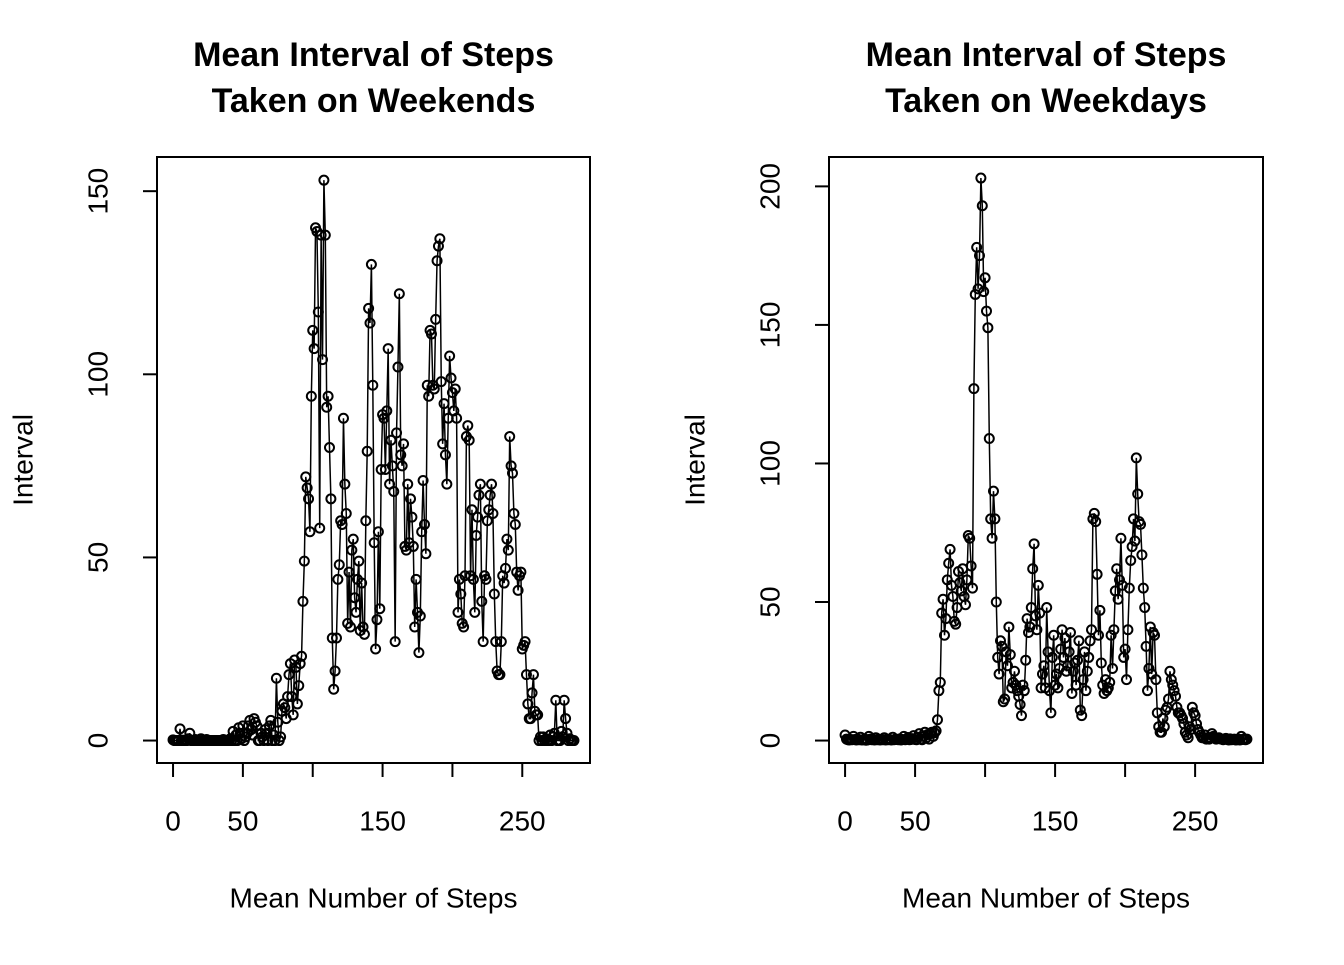  I want to click on y-tick-label: 150, so click(97, 191).